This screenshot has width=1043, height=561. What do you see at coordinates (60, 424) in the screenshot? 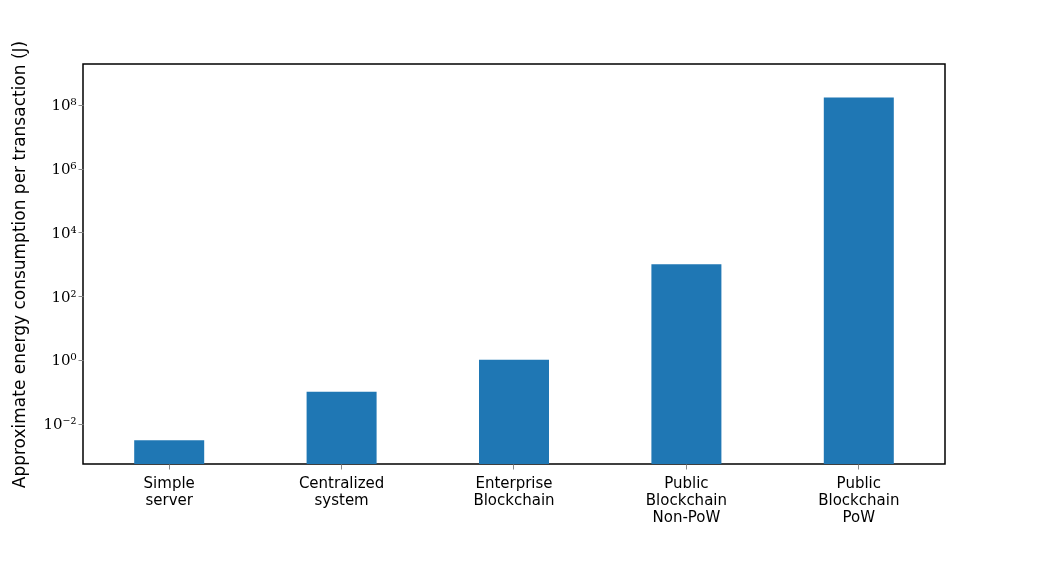
I see `y-tick-label: 10⁻²` at bounding box center [60, 424].